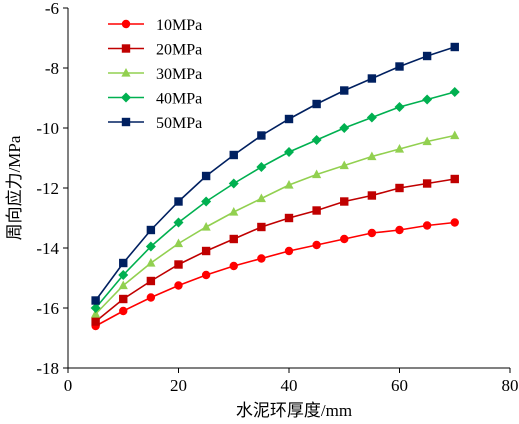 The width and height of the screenshot is (519, 424). What do you see at coordinates (47, 368) in the screenshot?
I see `y-tick-label: -18` at bounding box center [47, 368].